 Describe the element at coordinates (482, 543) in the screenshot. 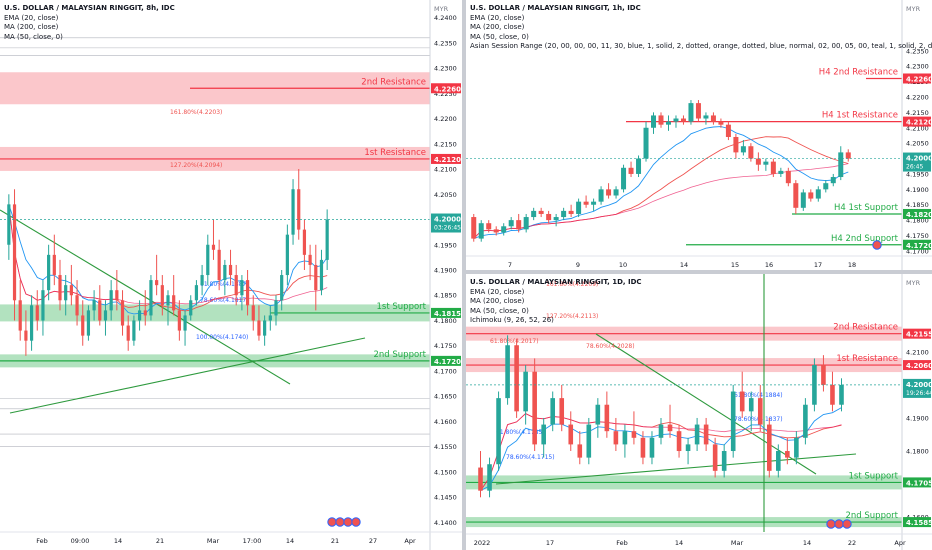

I see `time-tick-label: 2022` at that location.